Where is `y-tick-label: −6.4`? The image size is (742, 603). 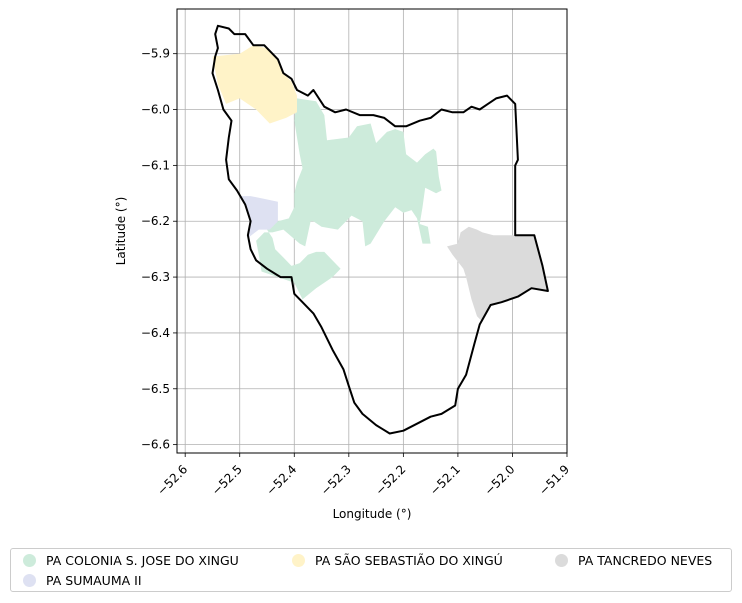
y-tick-label: −6.4 is located at coordinates (155, 333).